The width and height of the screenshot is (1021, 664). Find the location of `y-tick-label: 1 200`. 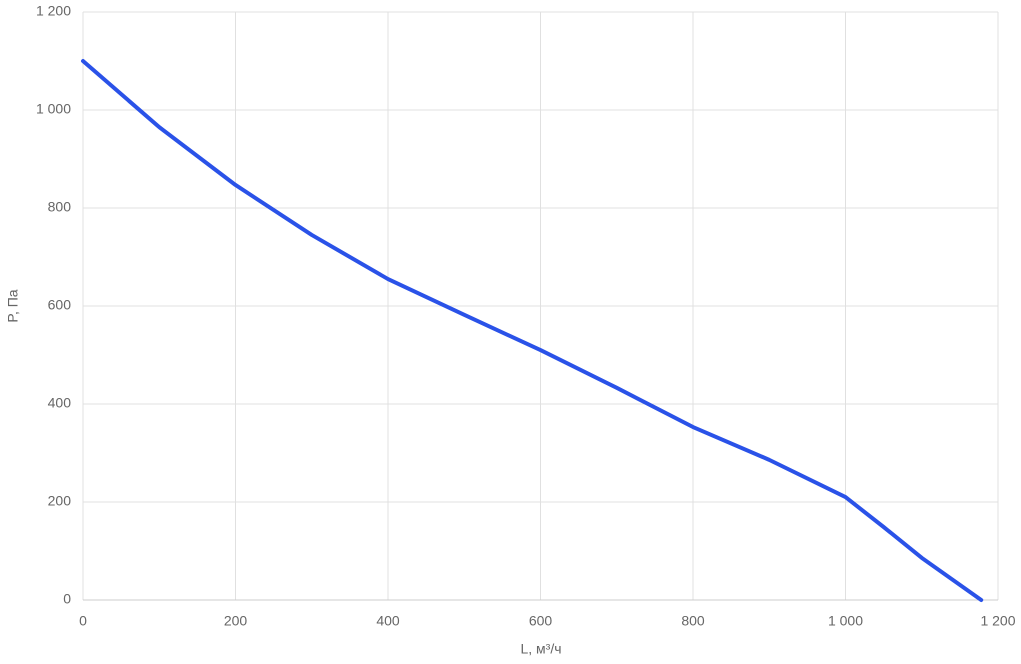

y-tick-label: 1 200 is located at coordinates (53, 11).